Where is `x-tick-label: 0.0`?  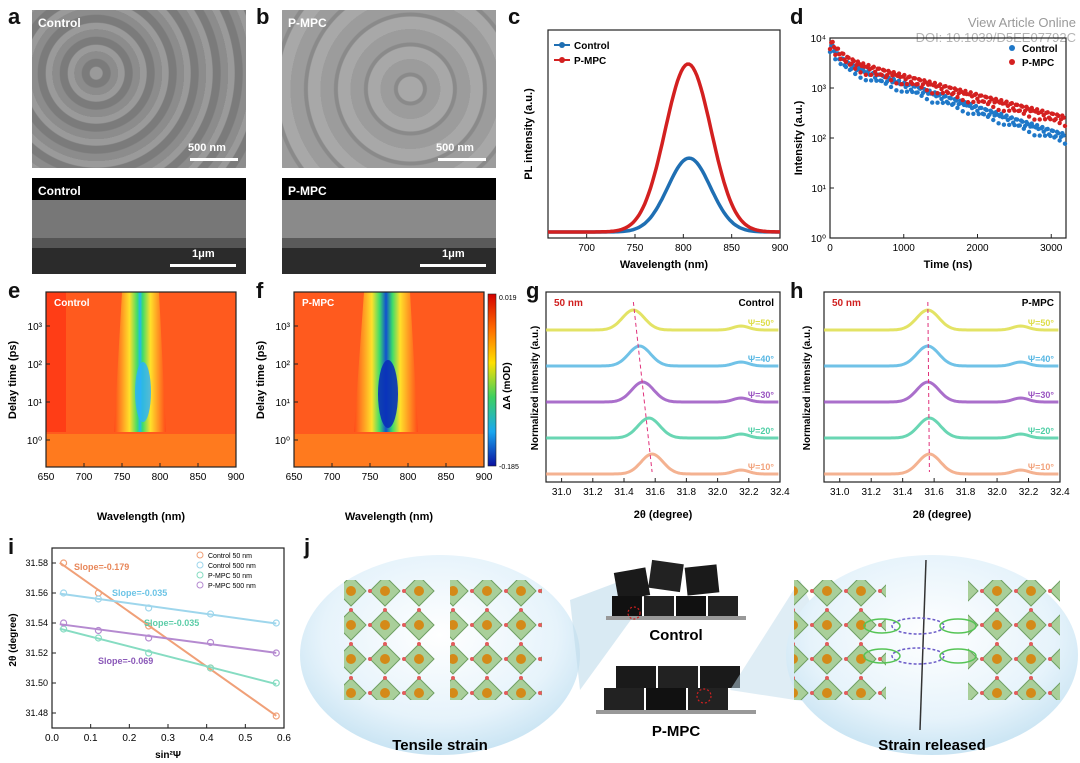 x-tick-label: 0.0 is located at coordinates (52, 738).